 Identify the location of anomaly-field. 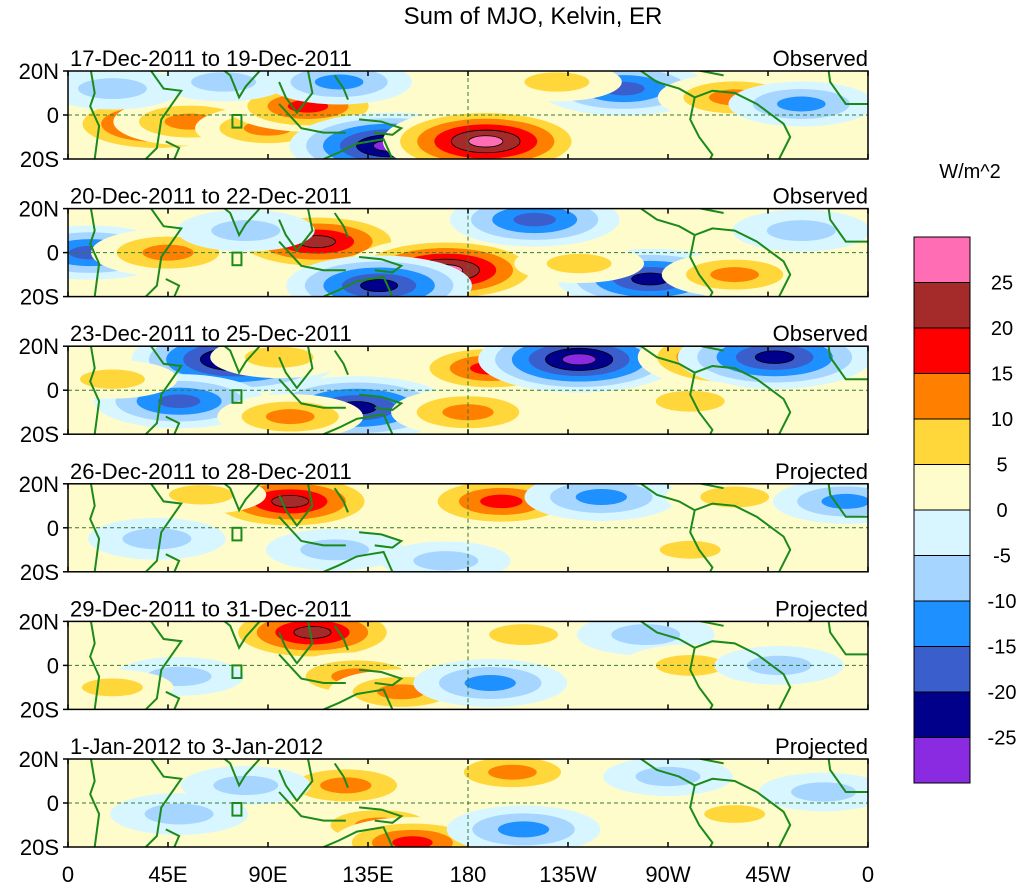
(468, 115).